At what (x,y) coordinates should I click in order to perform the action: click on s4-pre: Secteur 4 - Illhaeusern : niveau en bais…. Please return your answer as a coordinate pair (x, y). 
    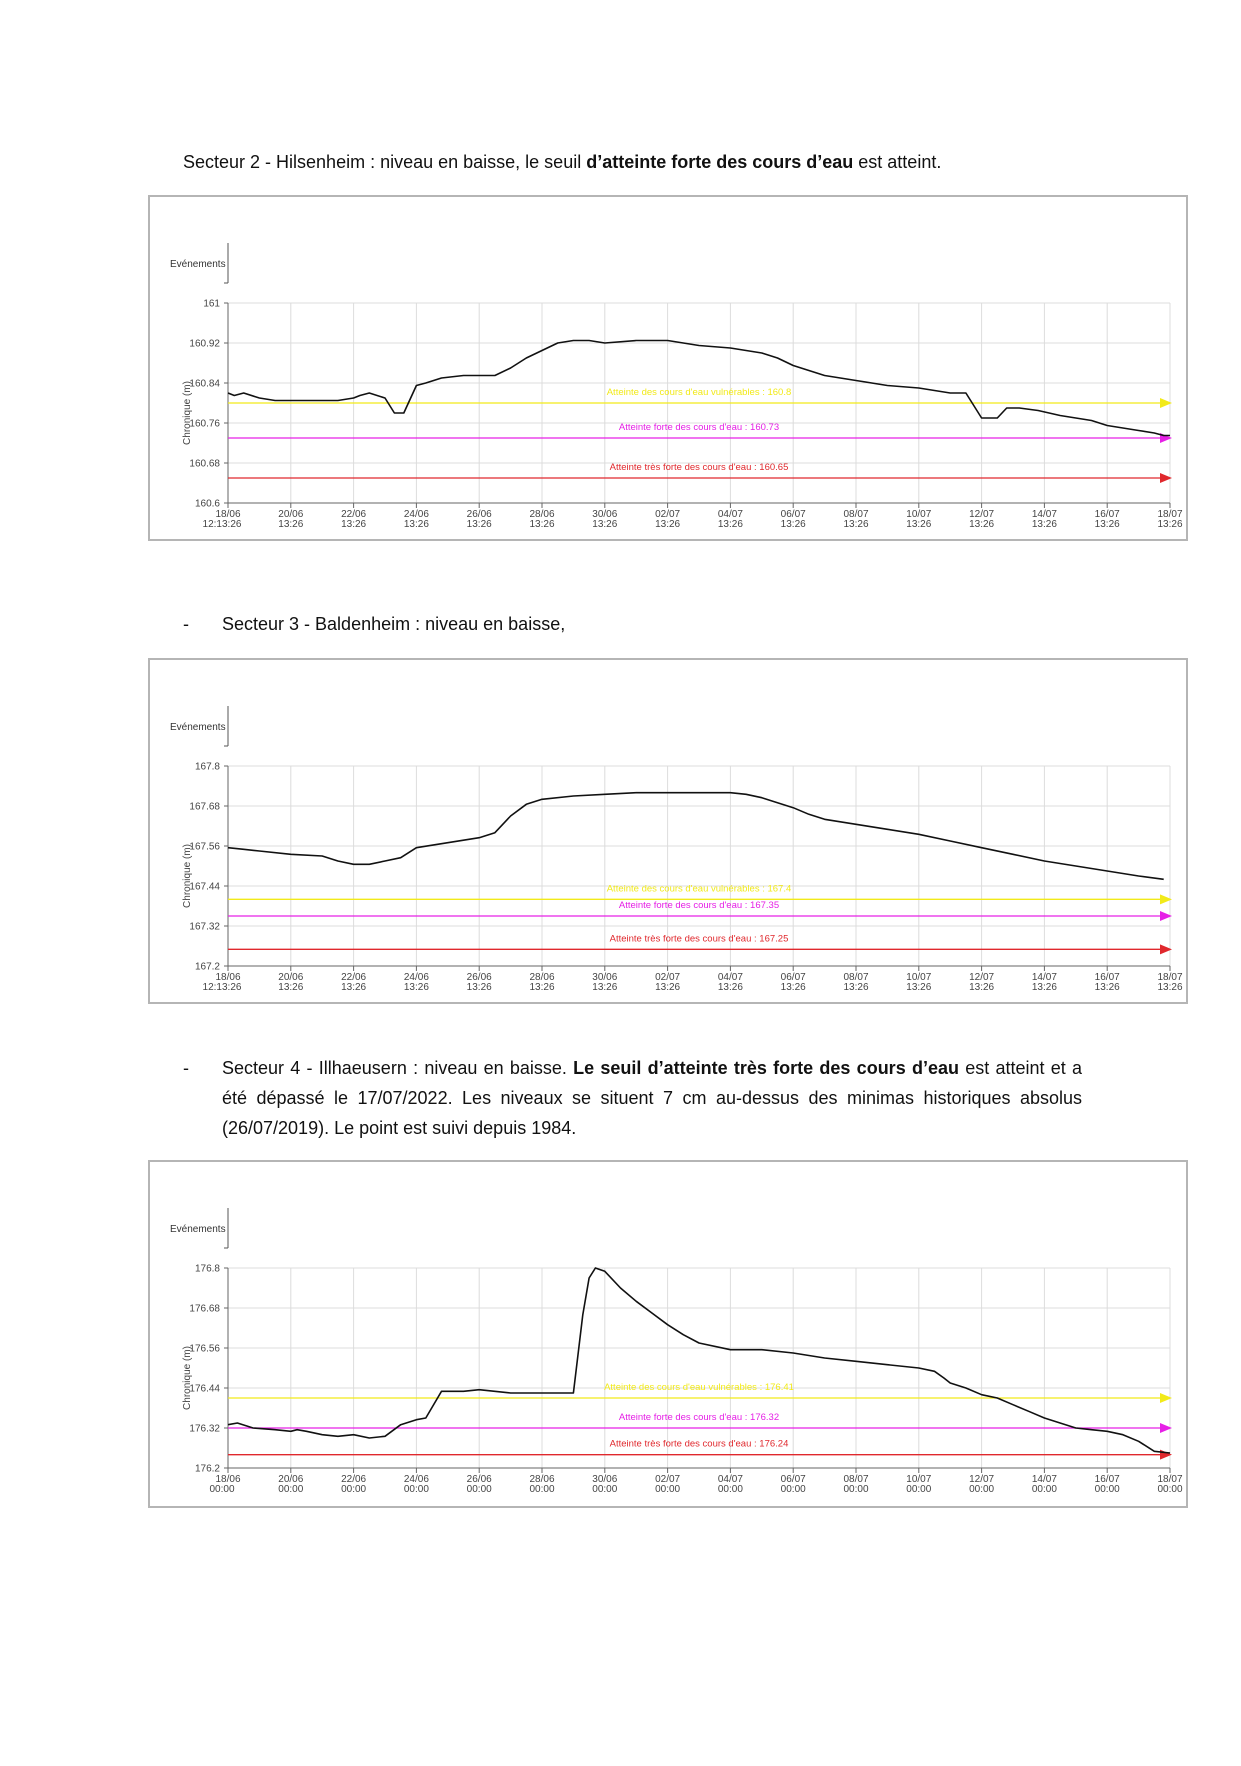
    Looking at the image, I should click on (398, 1068).